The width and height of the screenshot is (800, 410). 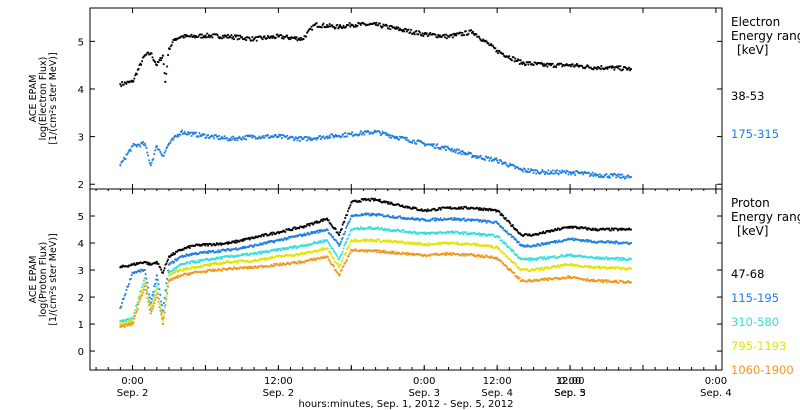 What do you see at coordinates (132, 324) in the screenshot?
I see `proton-data-point` at bounding box center [132, 324].